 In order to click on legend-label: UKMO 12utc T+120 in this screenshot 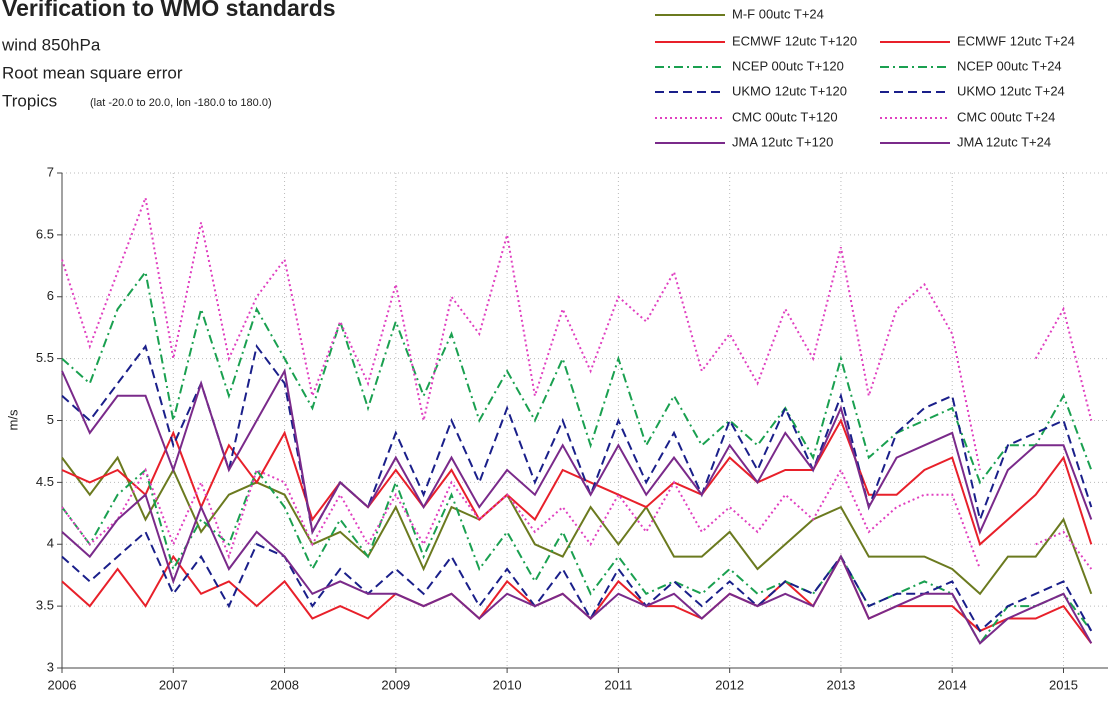, I will do `click(789, 90)`.